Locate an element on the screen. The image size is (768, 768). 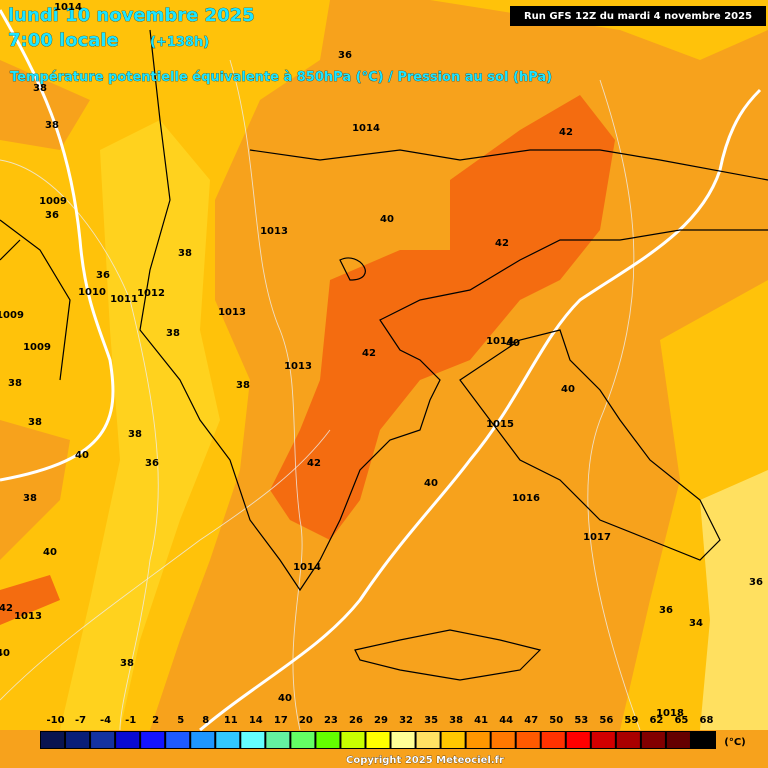
legend-tick-label: 44 is located at coordinates (506, 720).